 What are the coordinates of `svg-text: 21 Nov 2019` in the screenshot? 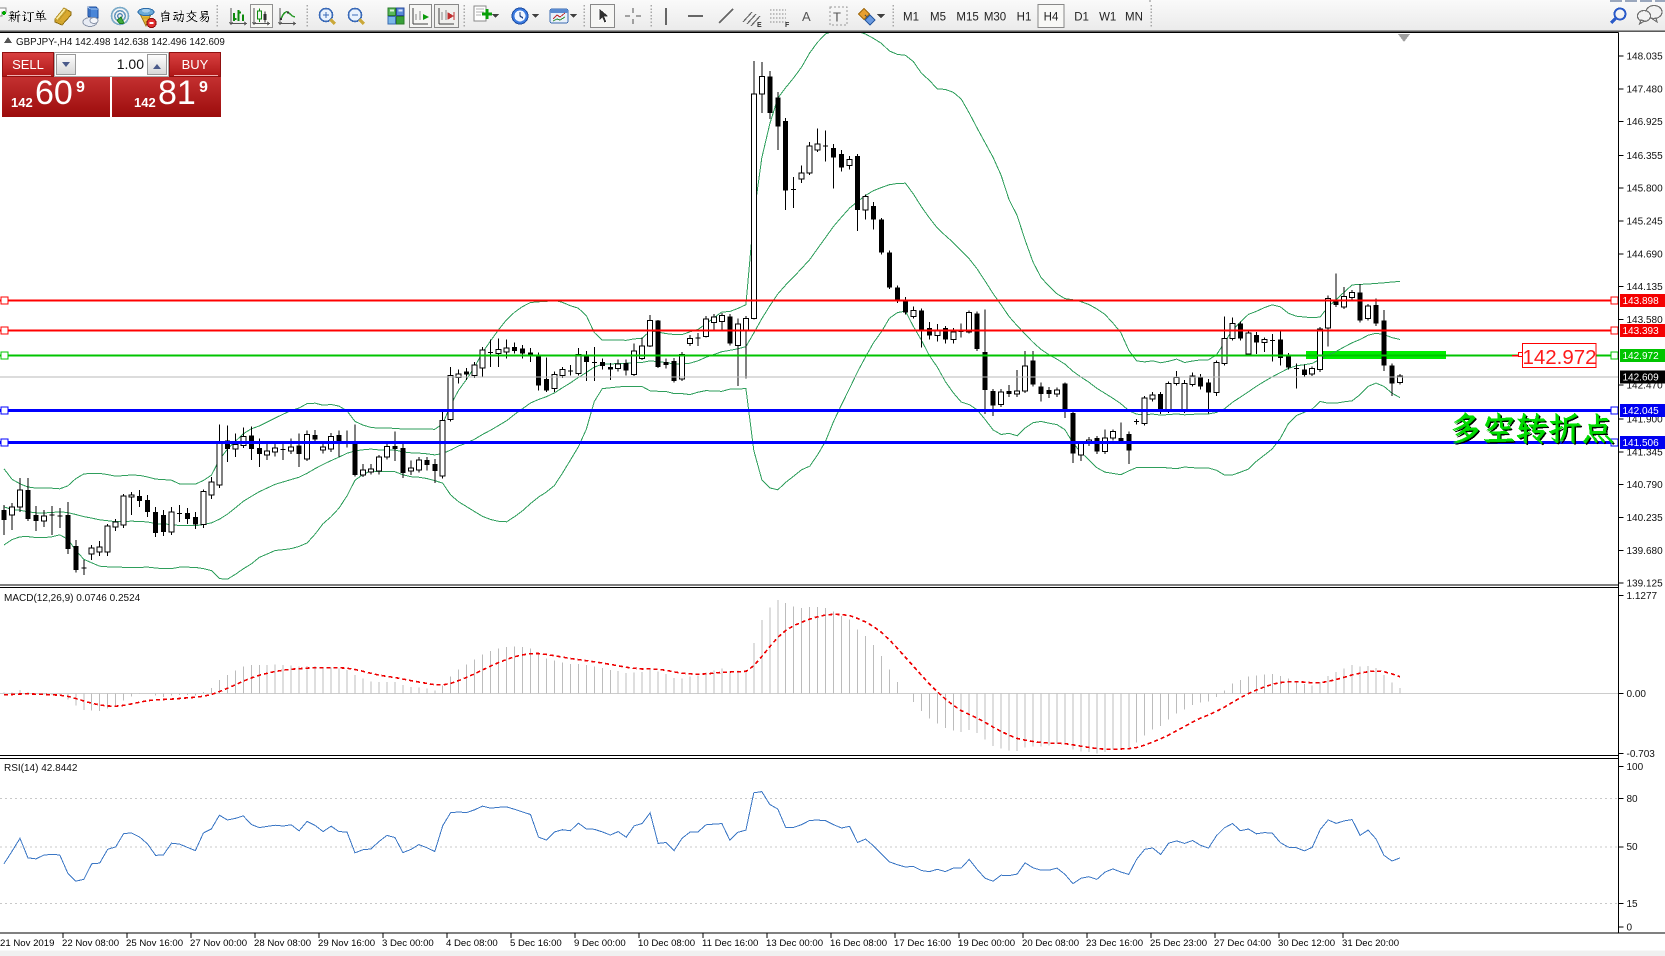 It's located at (27, 943).